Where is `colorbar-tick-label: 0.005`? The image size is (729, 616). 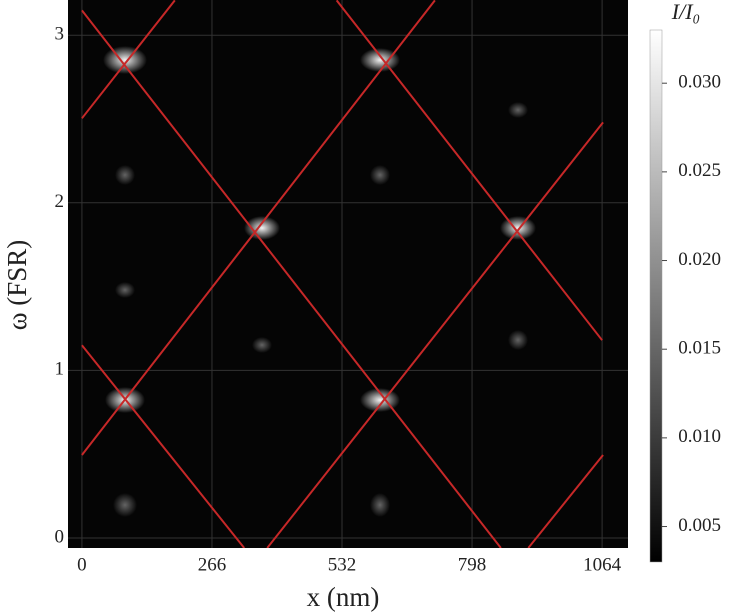
colorbar-tick-label: 0.005 is located at coordinates (699, 525).